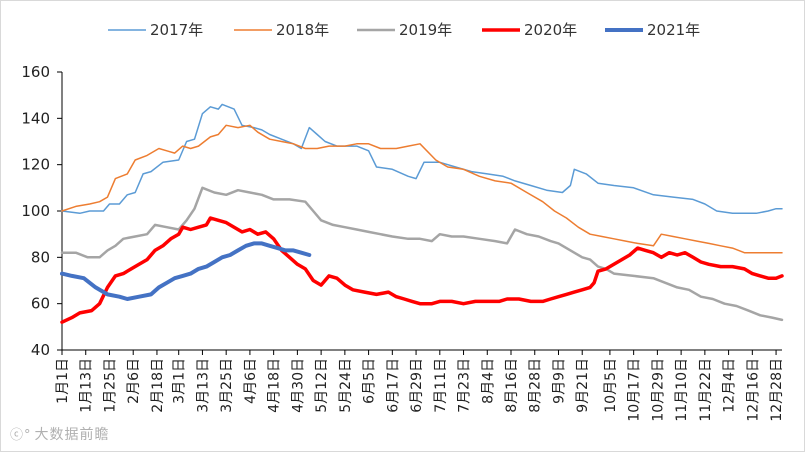 The height and width of the screenshot is (452, 805). What do you see at coordinates (40, 257) in the screenshot?
I see `y-tick-label: 80` at bounding box center [40, 257].